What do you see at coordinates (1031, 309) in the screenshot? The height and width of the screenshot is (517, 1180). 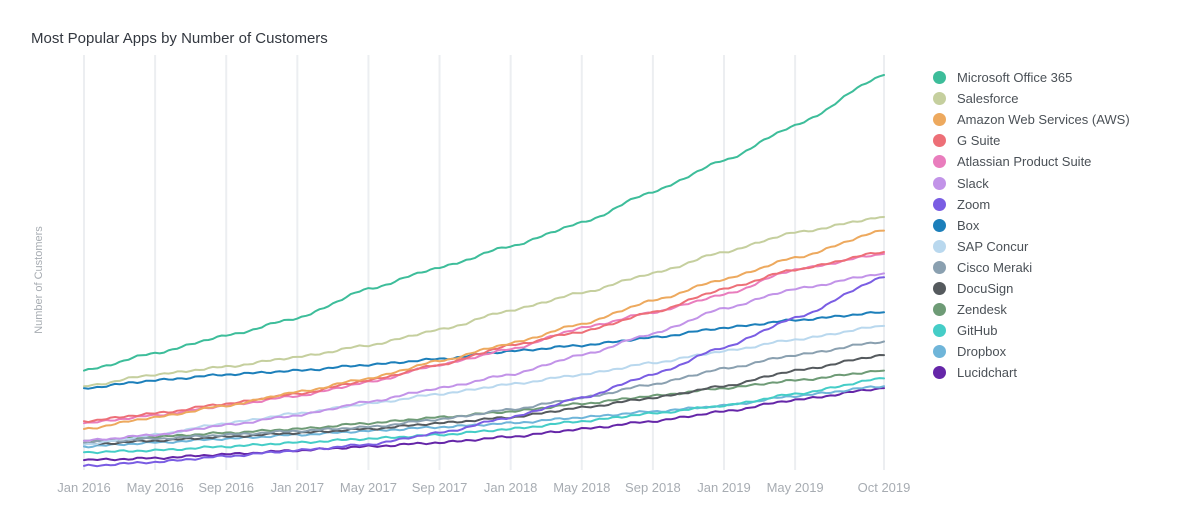 I see `legend-item: Zendesk` at bounding box center [1031, 309].